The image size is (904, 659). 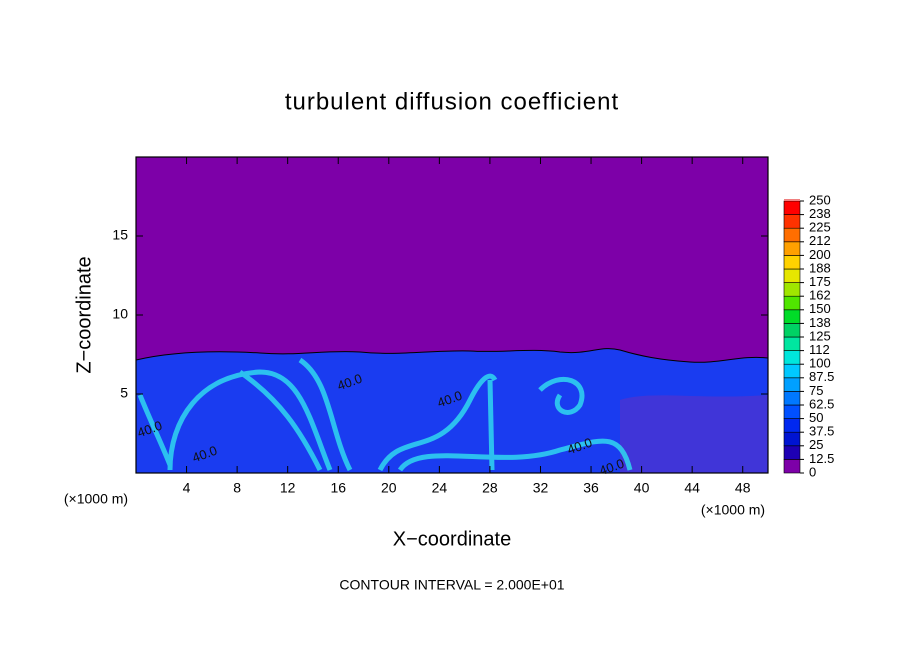 I want to click on chart-title: turbulent diffusion coefficient, so click(x=452, y=101).